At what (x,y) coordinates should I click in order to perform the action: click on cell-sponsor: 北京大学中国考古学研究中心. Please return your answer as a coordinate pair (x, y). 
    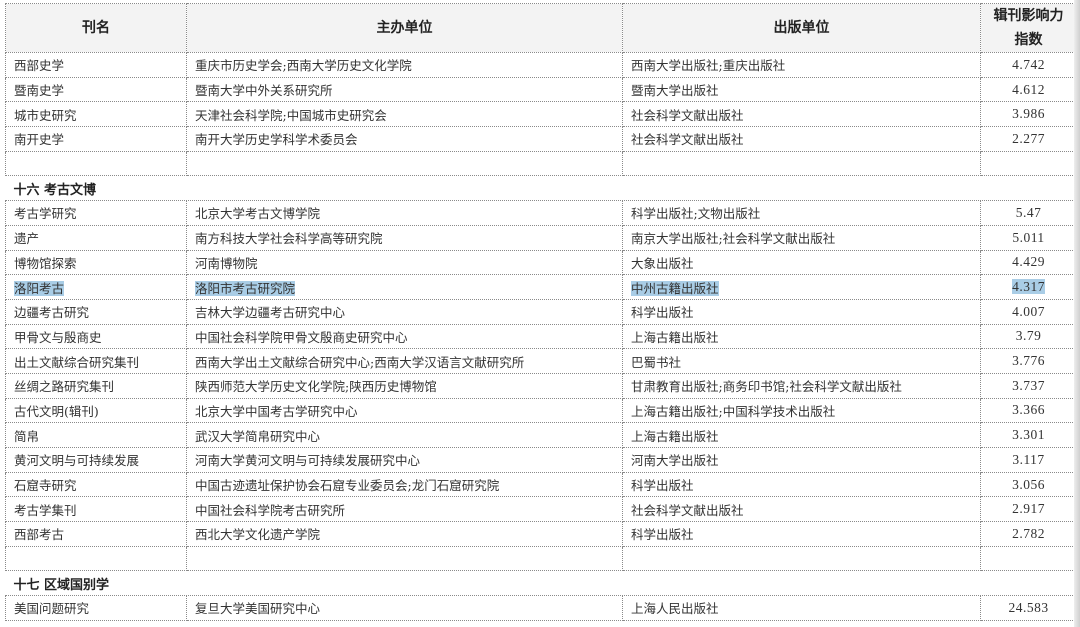
    Looking at the image, I should click on (404, 410).